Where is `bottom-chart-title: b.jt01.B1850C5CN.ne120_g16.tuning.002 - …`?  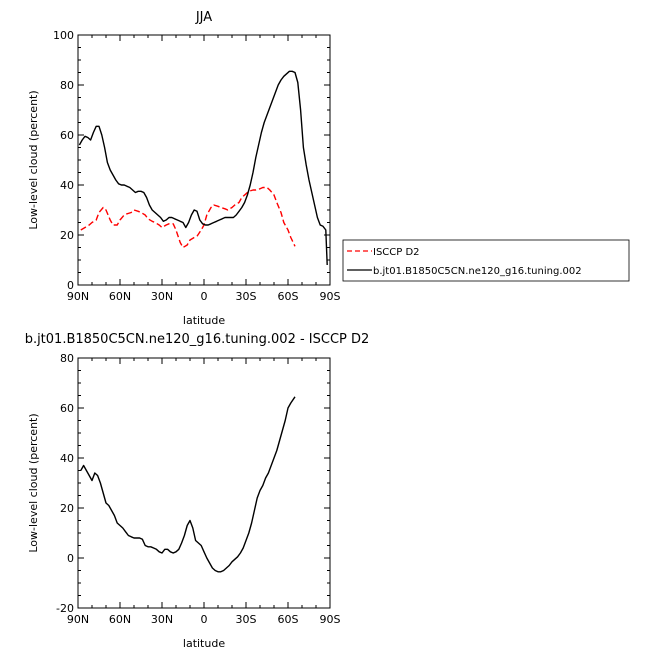
bottom-chart-title: b.jt01.B1850C5CN.ne120_g16.tuning.002 - … is located at coordinates (197, 339).